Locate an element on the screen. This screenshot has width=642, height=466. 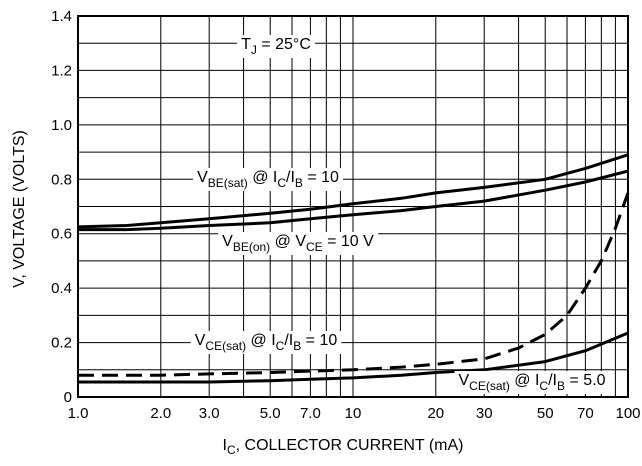
x-tick-label: 1.0 is located at coordinates (78, 413).